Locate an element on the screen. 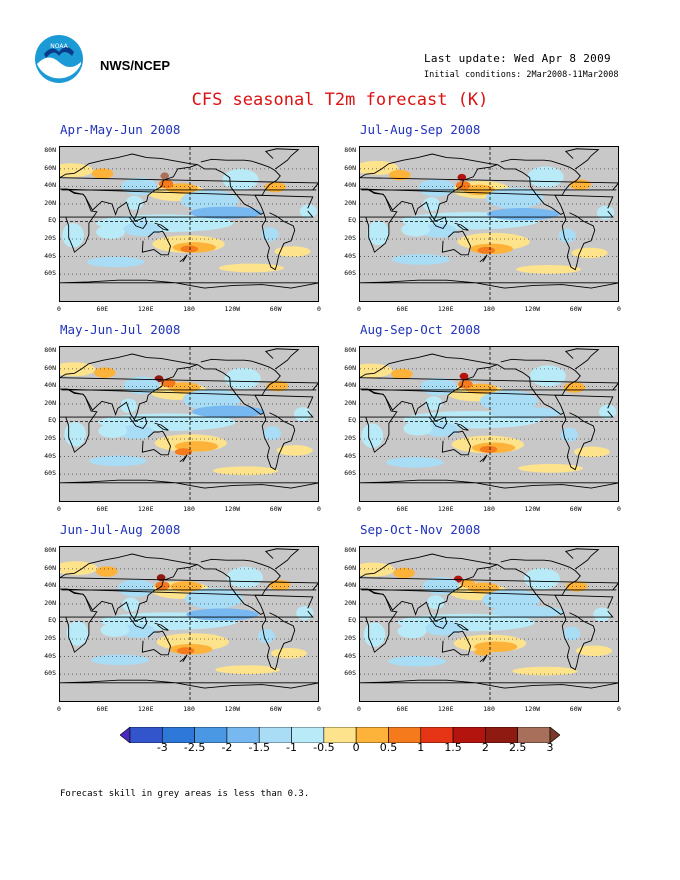 This screenshot has width=680, height=880. initial-conditions: Initial conditions: 2Mar2008-11Mar2008 is located at coordinates (521, 75).